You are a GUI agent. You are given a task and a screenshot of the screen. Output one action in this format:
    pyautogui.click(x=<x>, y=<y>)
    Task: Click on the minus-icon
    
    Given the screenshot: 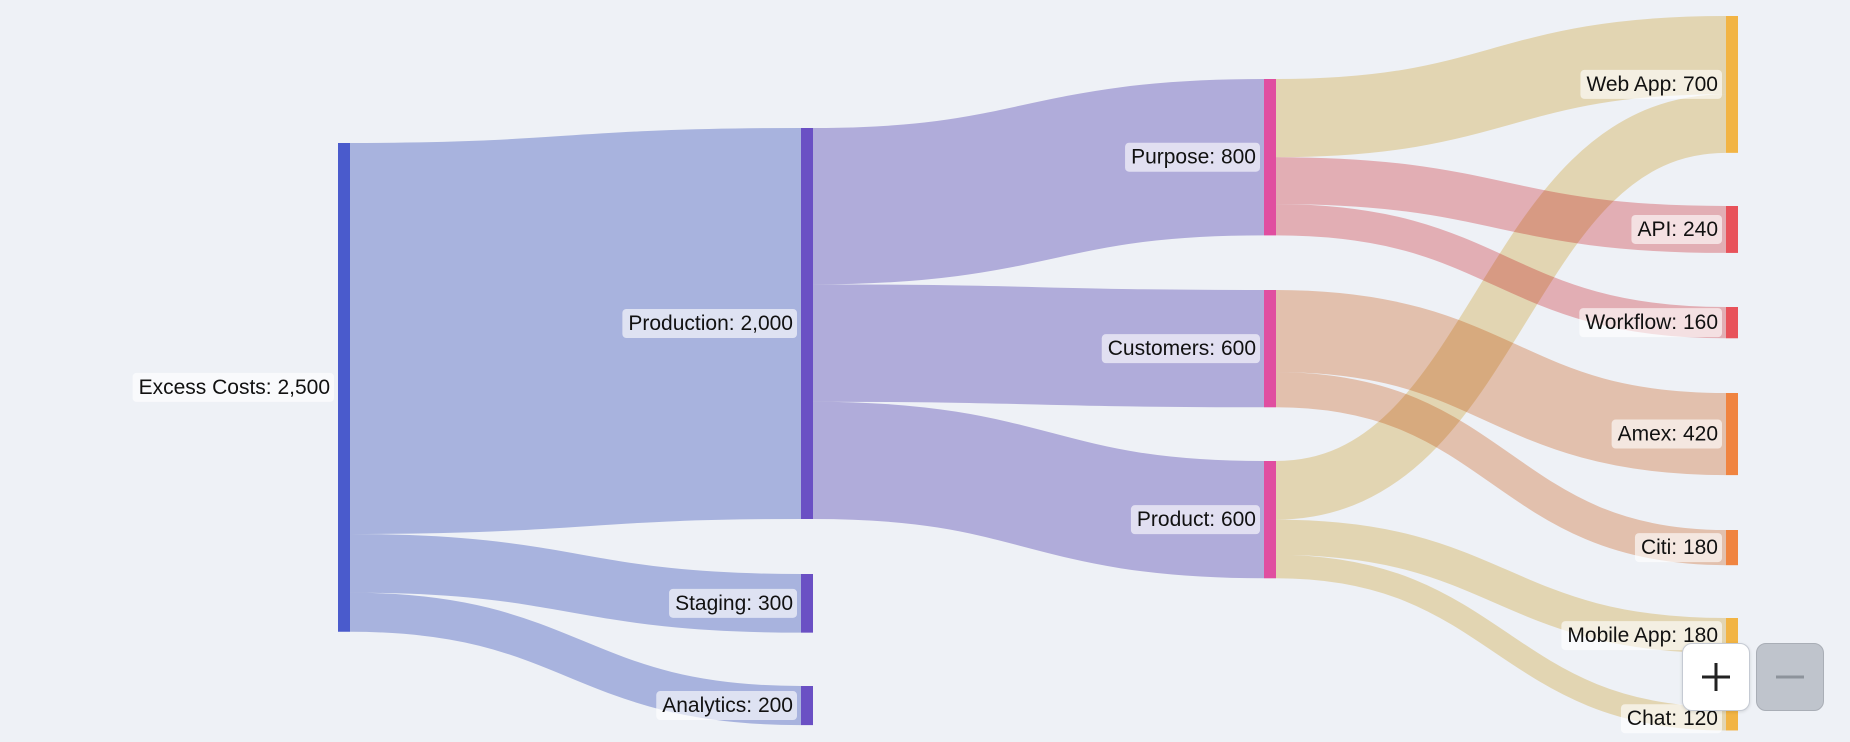 What is the action you would take?
    pyautogui.click(x=1790, y=677)
    